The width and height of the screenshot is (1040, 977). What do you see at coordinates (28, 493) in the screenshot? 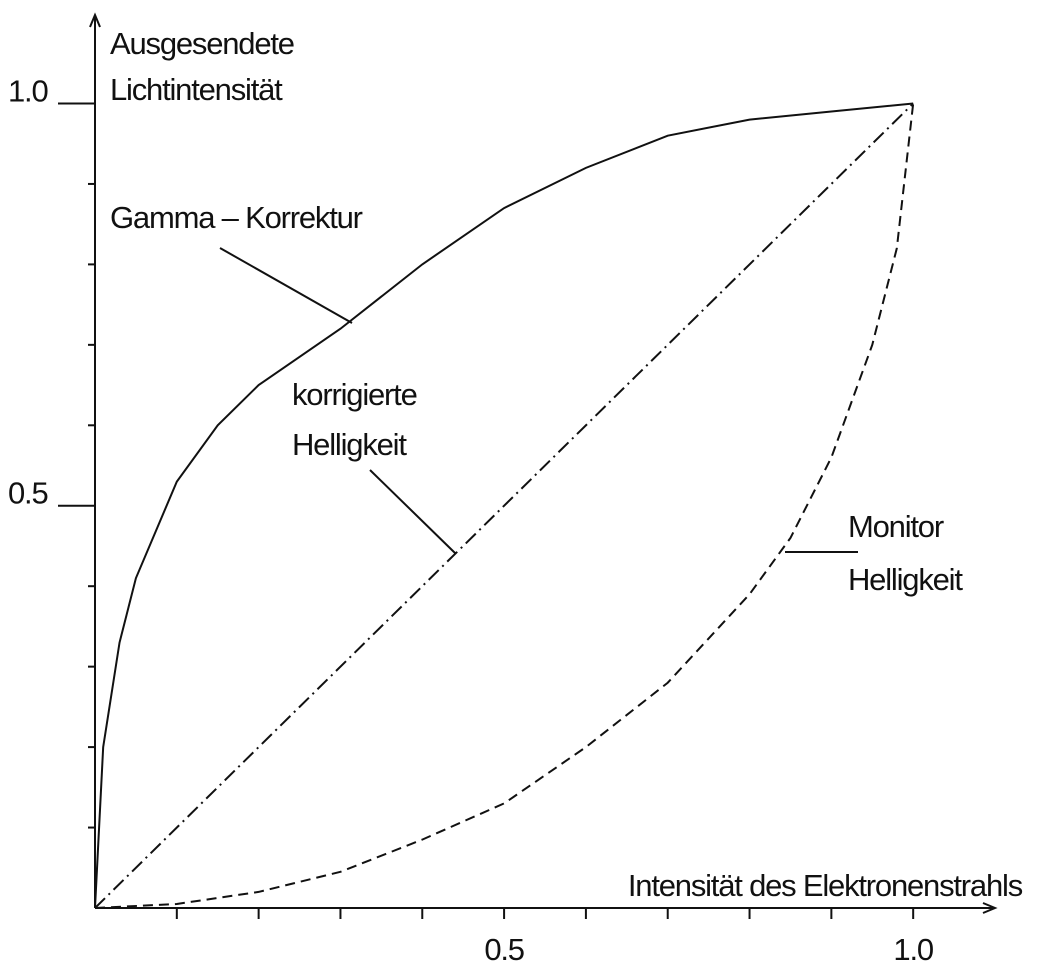
I see `y-tick-label: 0.5` at bounding box center [28, 493].